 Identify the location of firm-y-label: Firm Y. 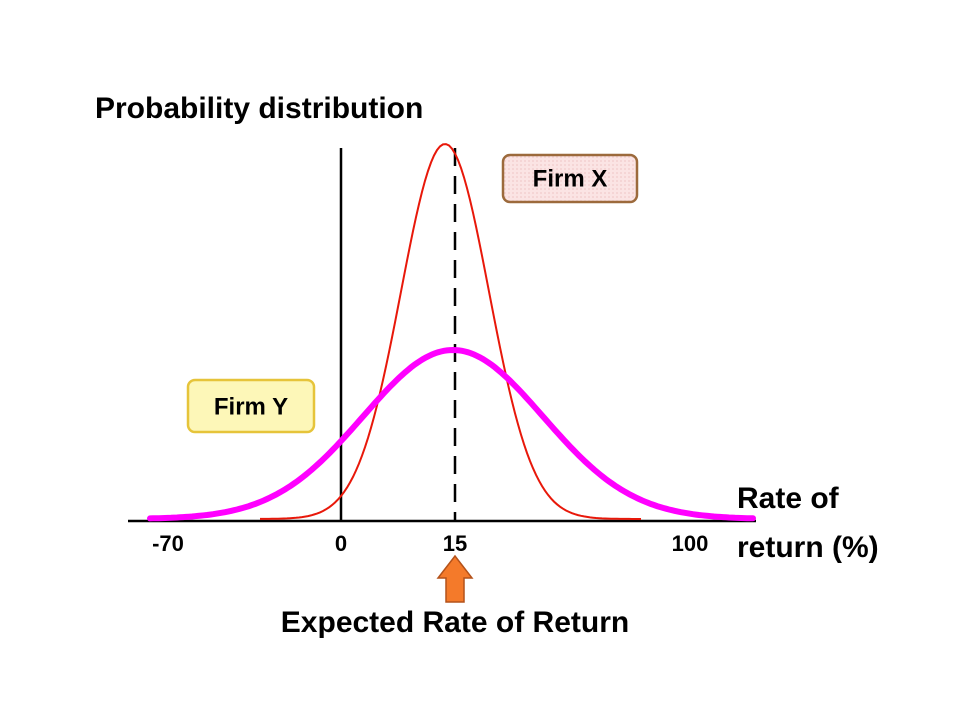
(251, 406).